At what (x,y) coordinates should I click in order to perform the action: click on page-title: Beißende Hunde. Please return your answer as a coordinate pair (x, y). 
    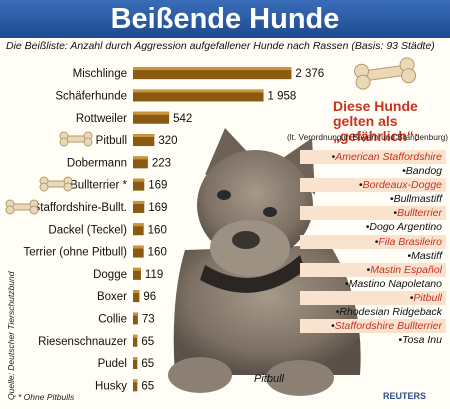
    Looking at the image, I should click on (225, 19).